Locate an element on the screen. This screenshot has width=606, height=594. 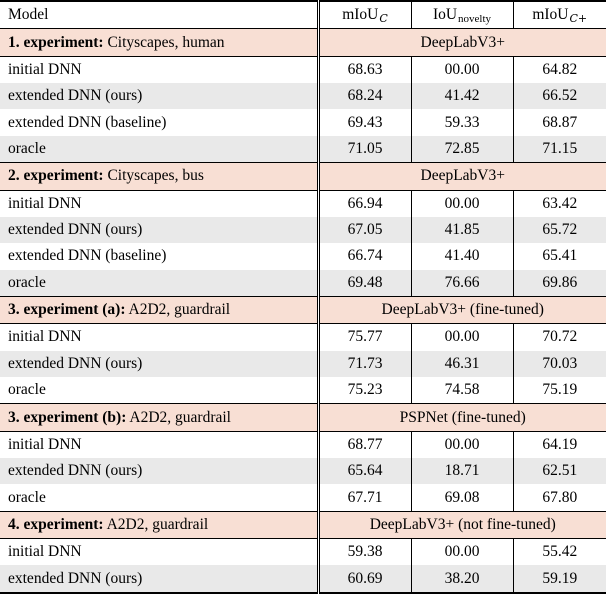
value-cell: 63.42 is located at coordinates (559, 203).